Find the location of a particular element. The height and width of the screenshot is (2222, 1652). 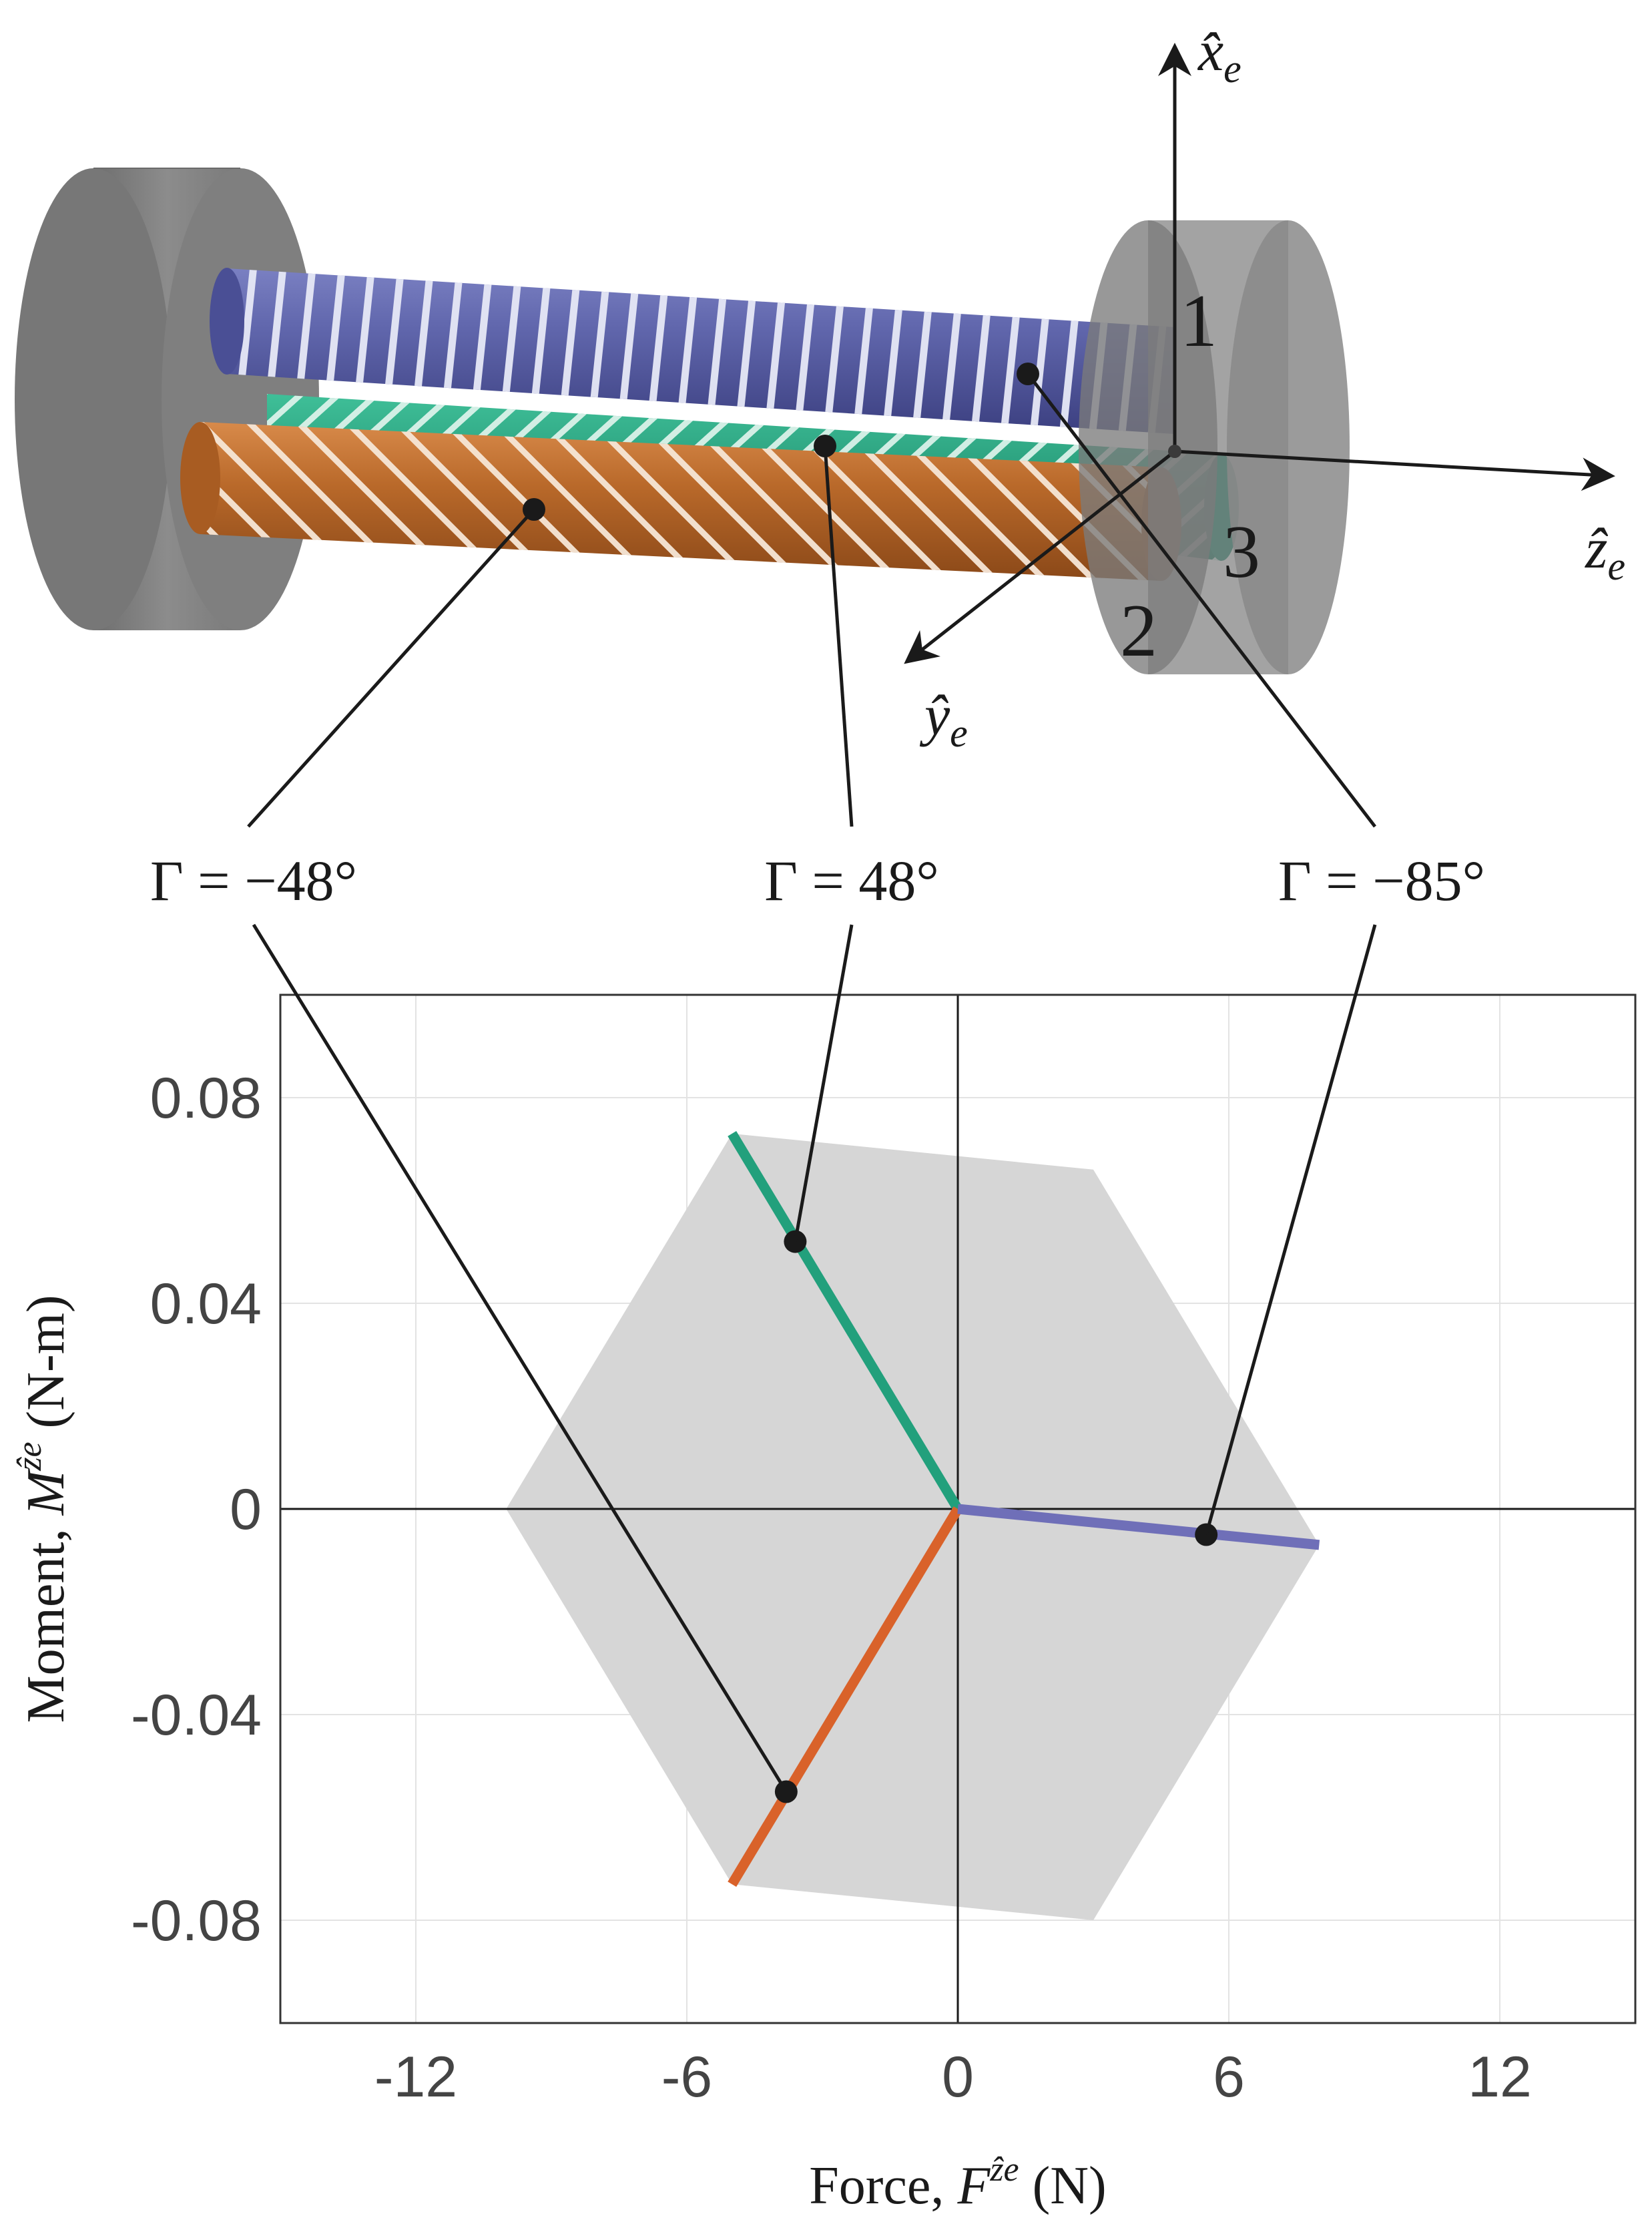

x-tick-label: -6 is located at coordinates (686, 2077).